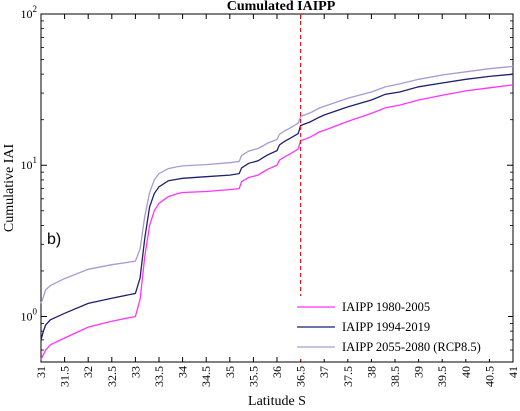 This screenshot has width=520, height=411. Describe the element at coordinates (442, 376) in the screenshot. I see `x-tick-label: 39.5` at that location.